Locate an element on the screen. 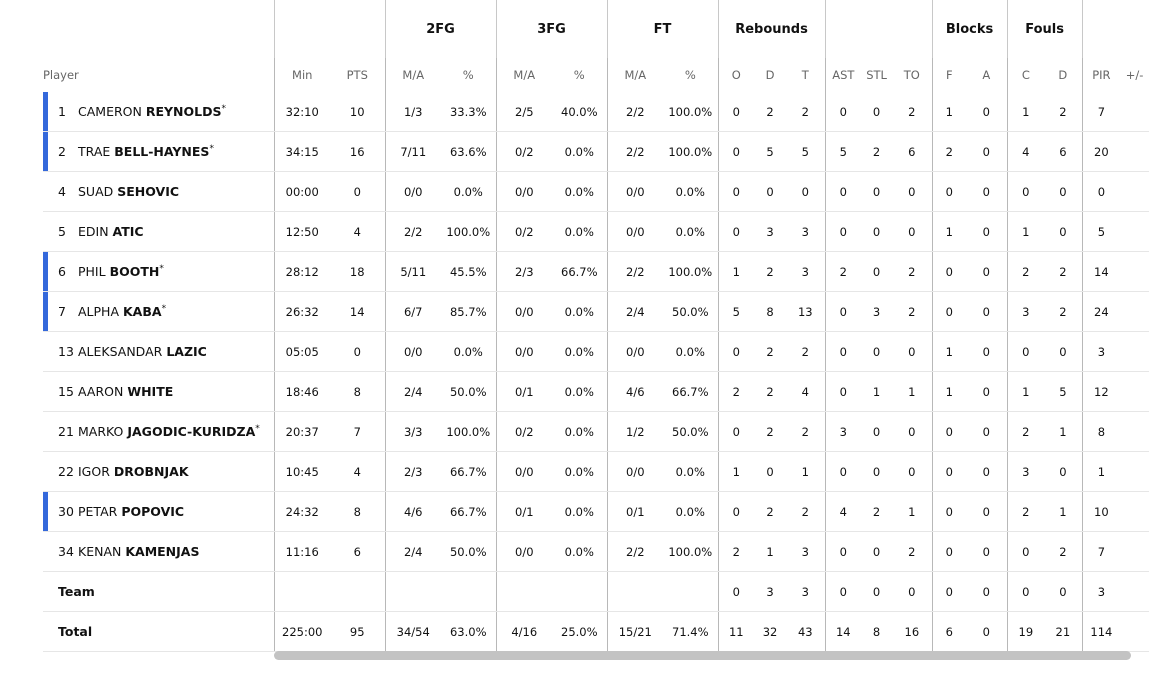 The width and height of the screenshot is (1173, 679). column-header-3fg-pct: % is located at coordinates (580, 75).